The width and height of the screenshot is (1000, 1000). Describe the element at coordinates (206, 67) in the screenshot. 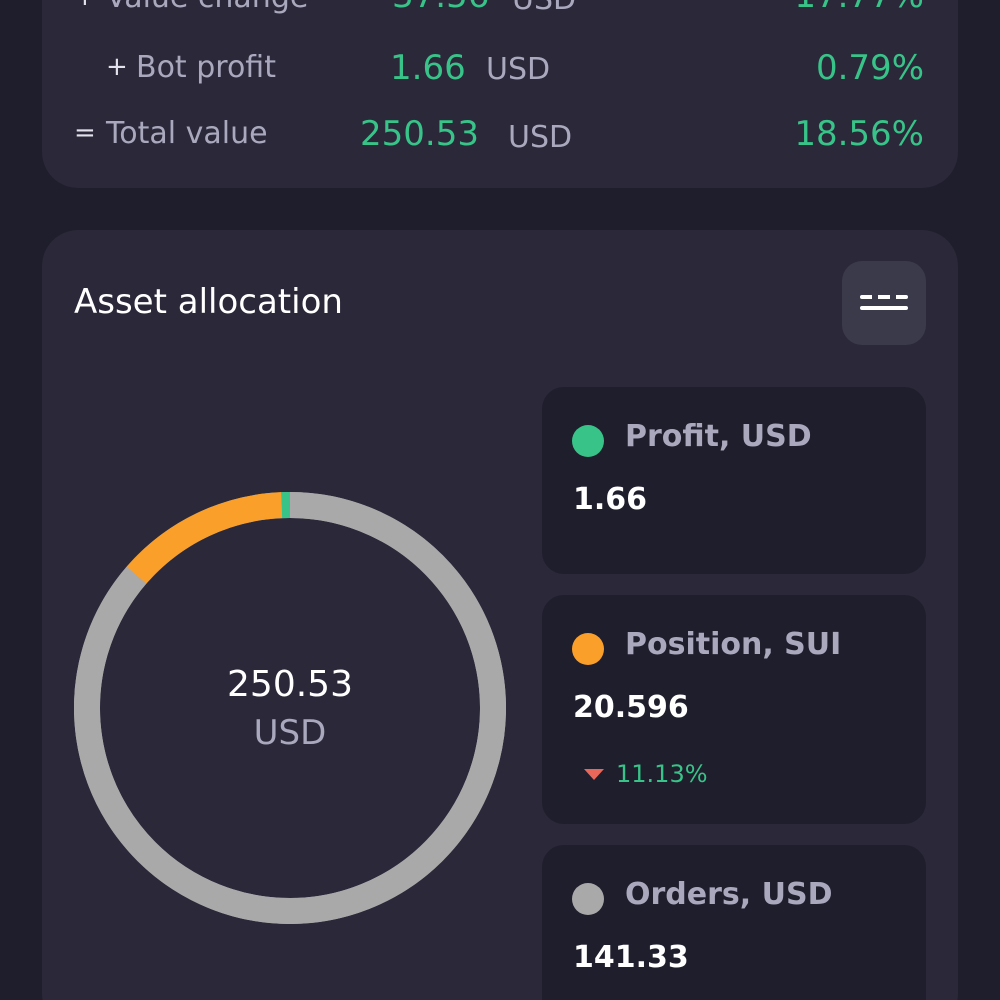

I see `summary-label: Bot profit` at that location.